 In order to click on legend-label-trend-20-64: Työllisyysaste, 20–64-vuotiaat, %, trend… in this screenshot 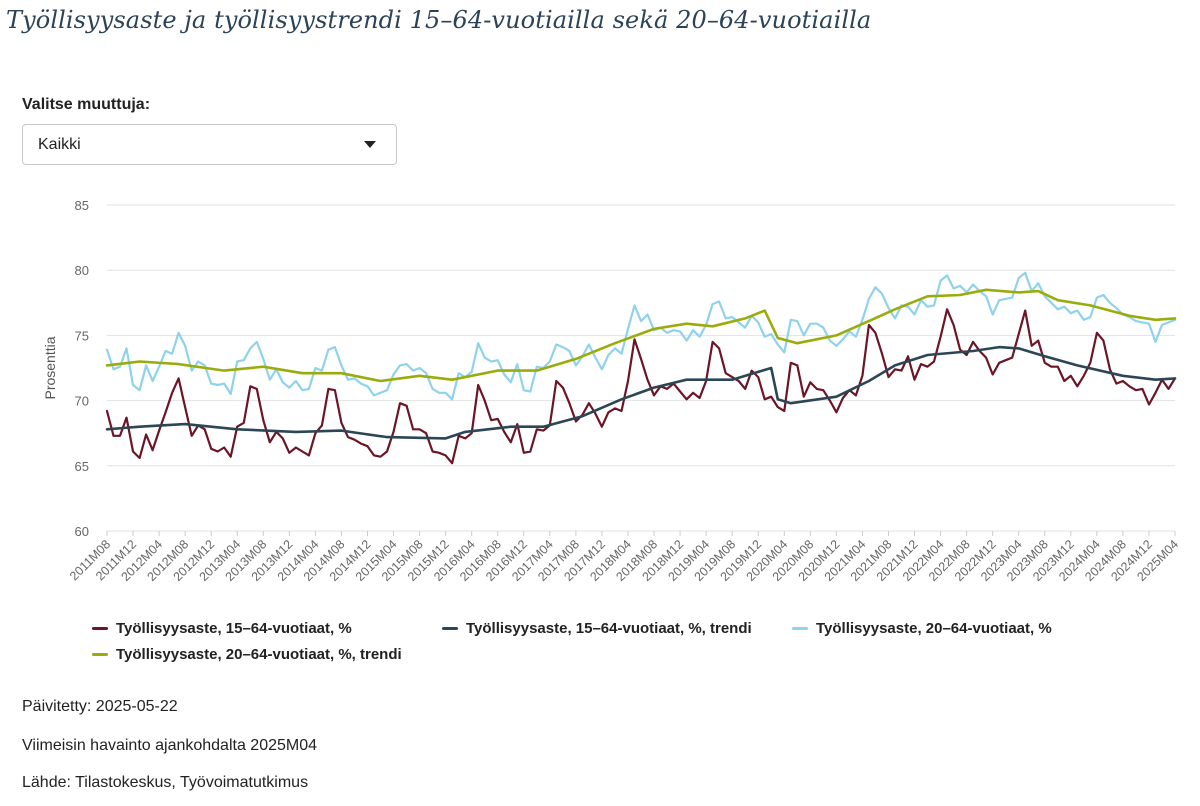, I will do `click(259, 654)`.